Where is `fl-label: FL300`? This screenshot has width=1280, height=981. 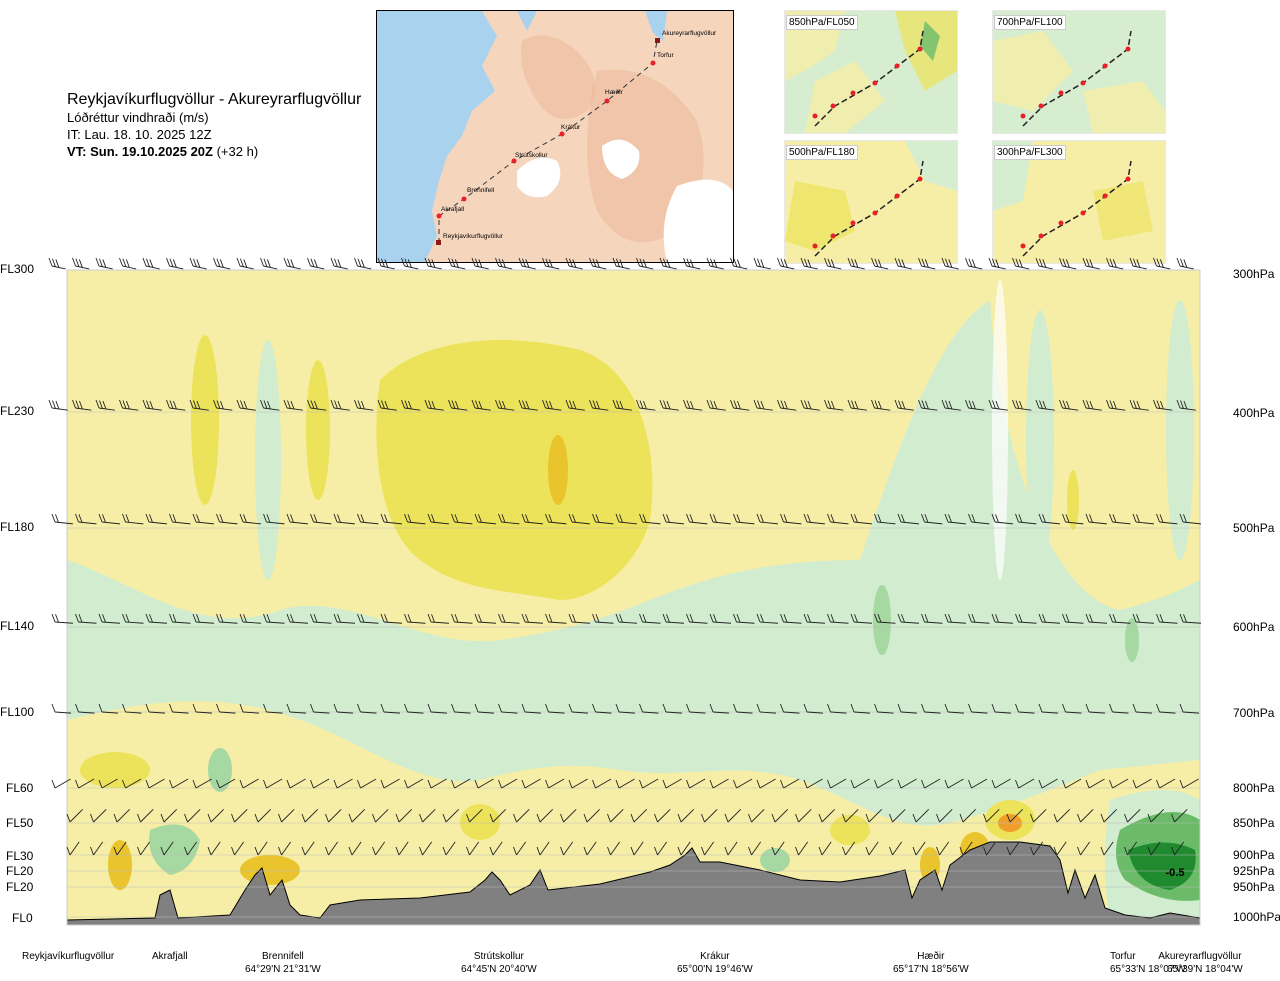
fl-label: FL300 is located at coordinates (17, 269).